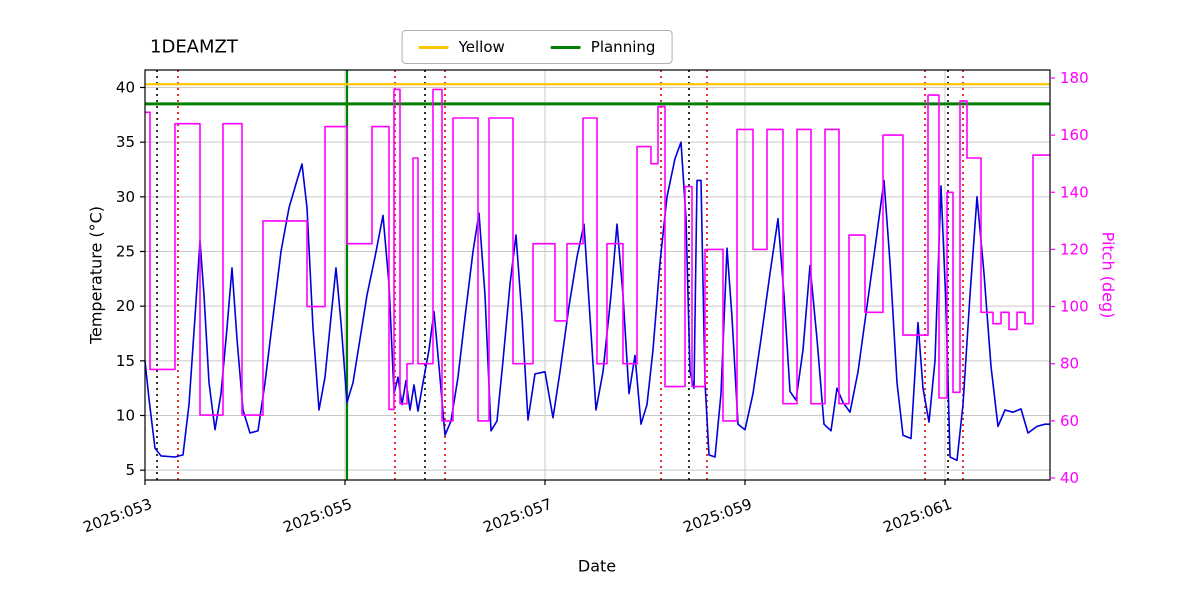 The height and width of the screenshot is (600, 1200). What do you see at coordinates (130, 470) in the screenshot?
I see `y-left-tick-label: 5` at bounding box center [130, 470].